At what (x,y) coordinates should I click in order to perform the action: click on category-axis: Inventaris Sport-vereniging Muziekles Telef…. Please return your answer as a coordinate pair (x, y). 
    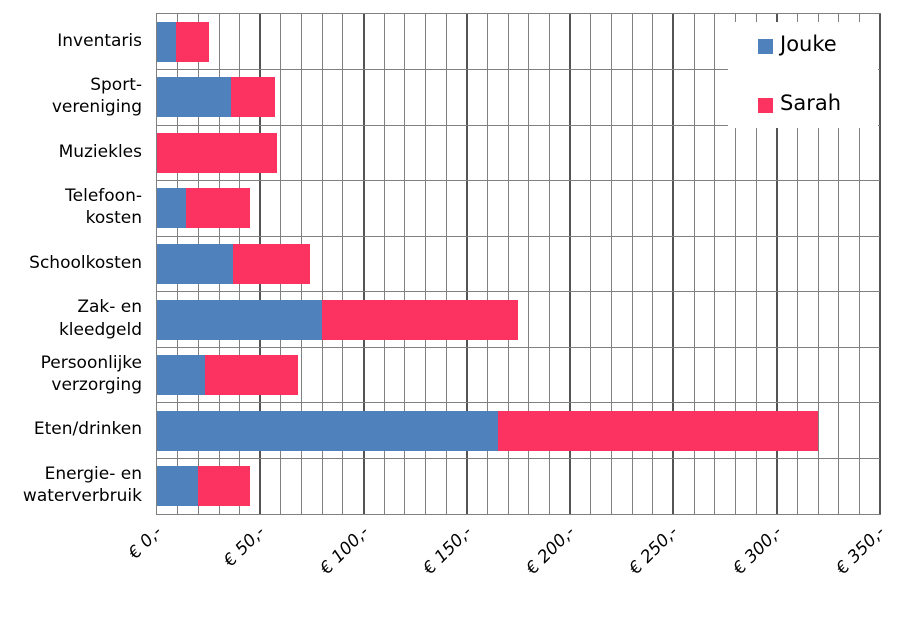
    Looking at the image, I should click on (74, 263).